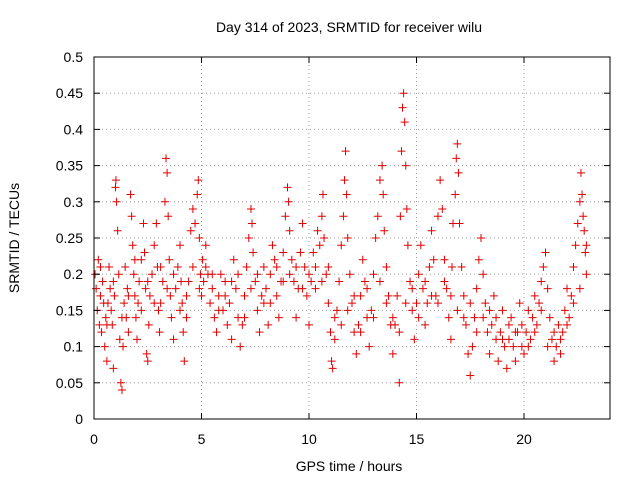  I want to click on y-tick-label: 0.35, so click(69, 166).